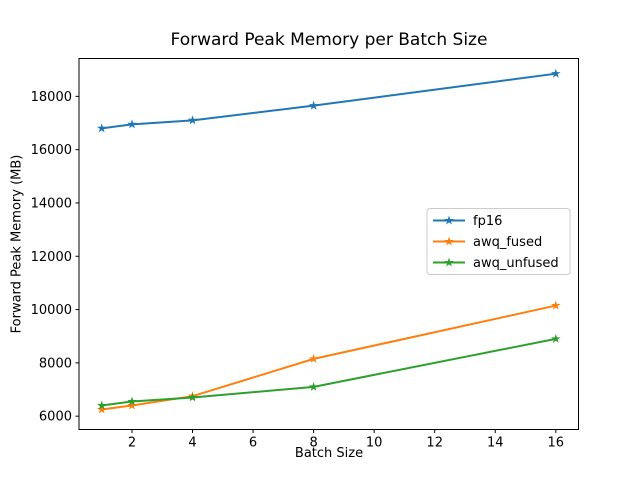  What do you see at coordinates (51, 97) in the screenshot?
I see `y-tick-label: 18000` at bounding box center [51, 97].